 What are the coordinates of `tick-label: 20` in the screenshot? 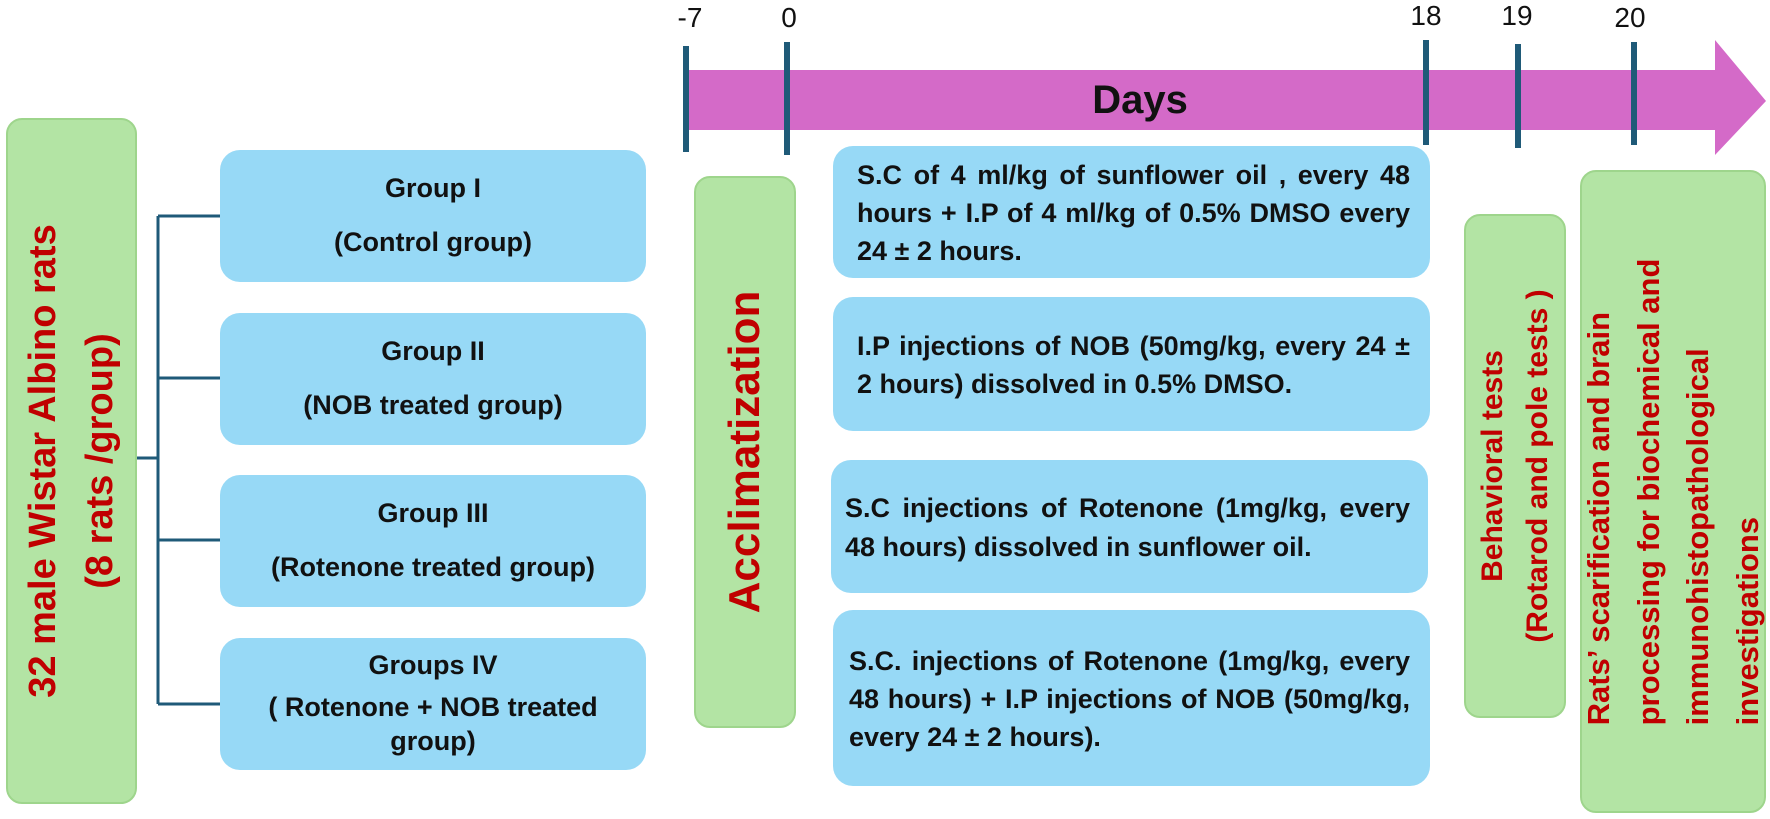 It's located at (1630, 17).